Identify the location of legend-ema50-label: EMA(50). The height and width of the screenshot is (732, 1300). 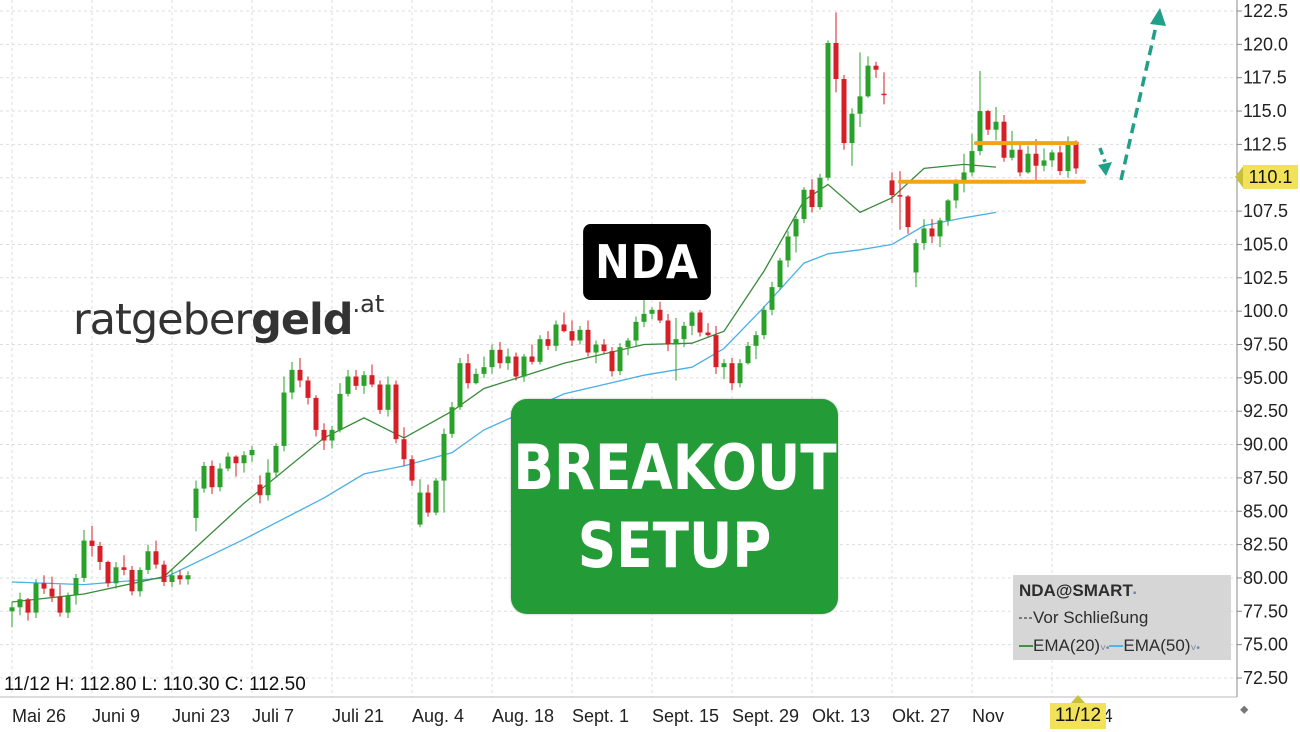
(1157, 645).